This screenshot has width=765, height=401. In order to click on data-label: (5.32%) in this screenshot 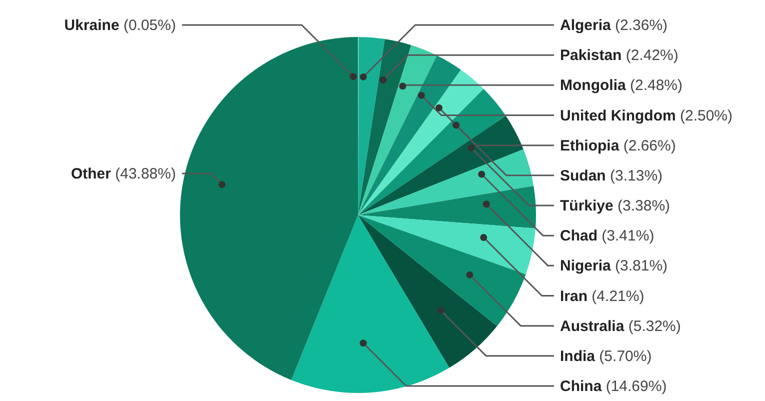, I will do `click(652, 326)`.